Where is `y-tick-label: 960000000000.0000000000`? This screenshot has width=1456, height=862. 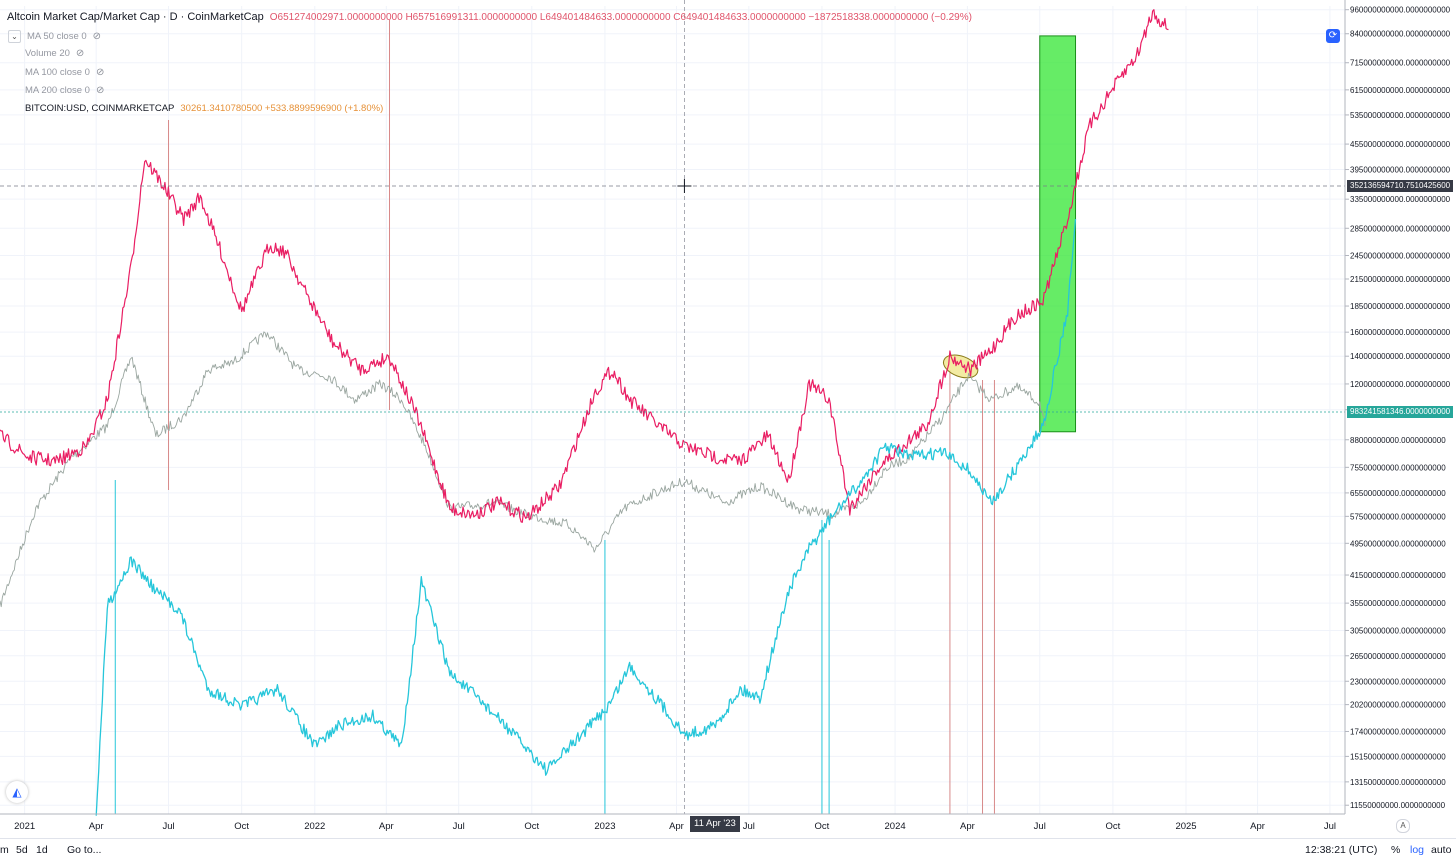 y-tick-label: 960000000000.0000000000 is located at coordinates (1400, 10).